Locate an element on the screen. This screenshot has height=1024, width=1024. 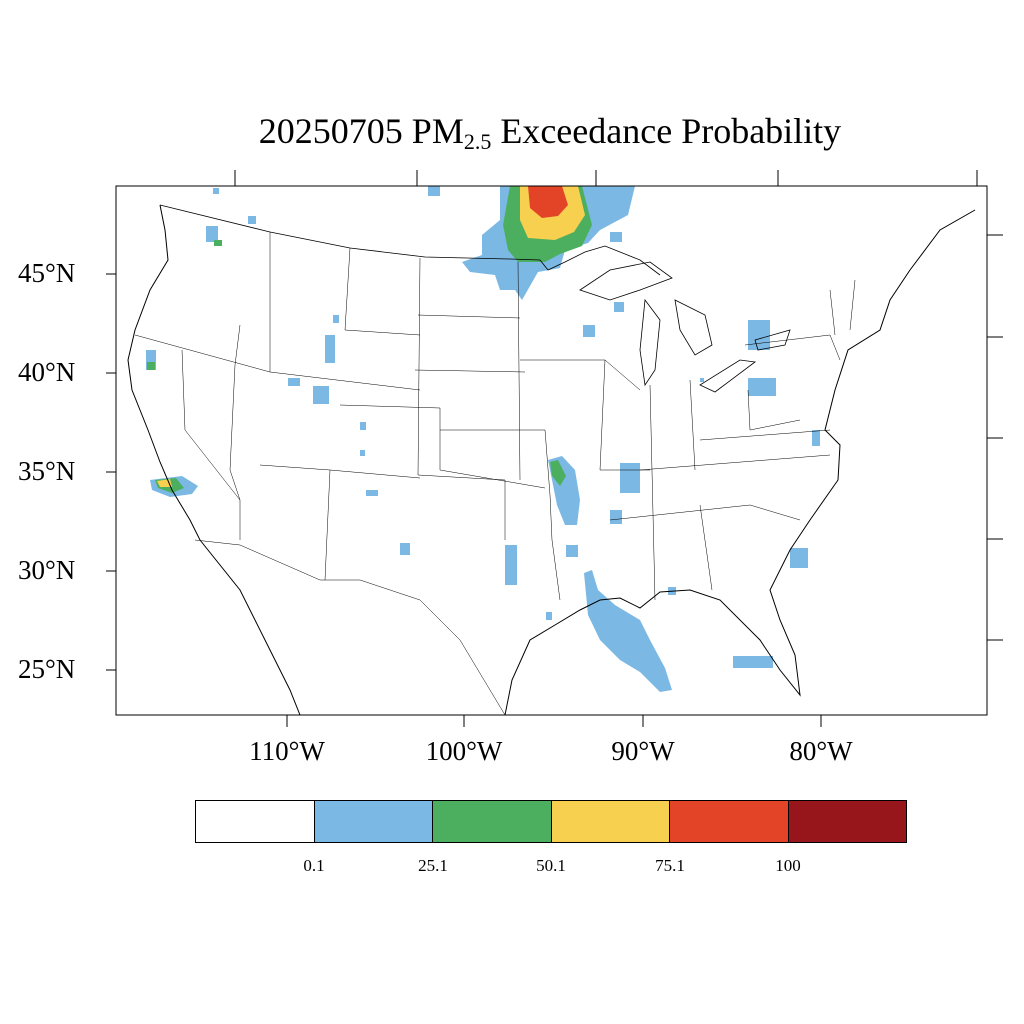
pacific-coast is located at coordinates (214, 459).